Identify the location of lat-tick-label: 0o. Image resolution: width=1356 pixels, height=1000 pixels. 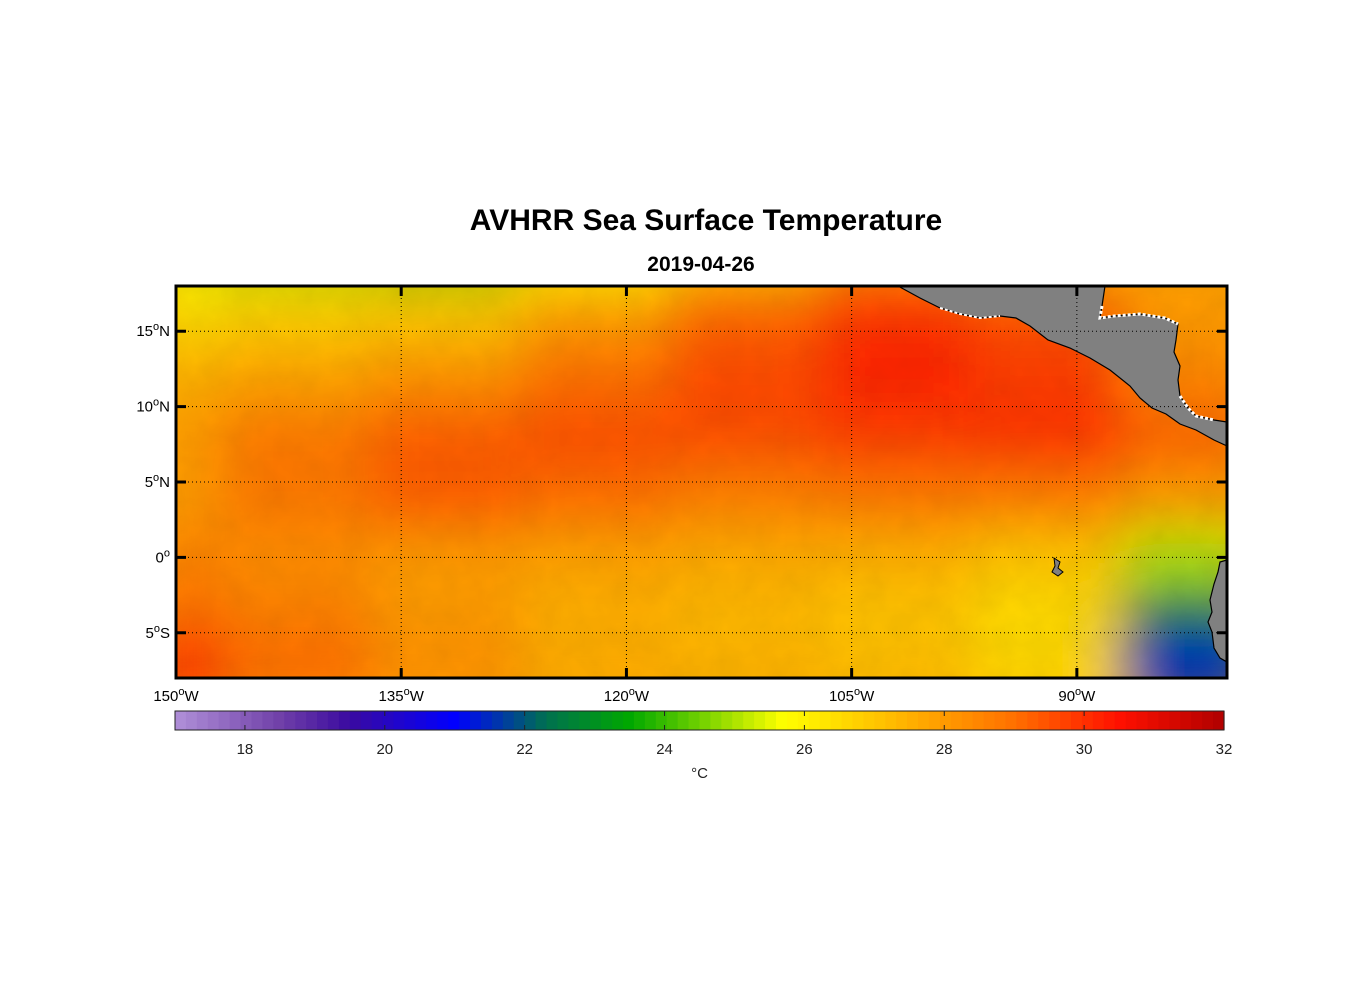
(163, 556).